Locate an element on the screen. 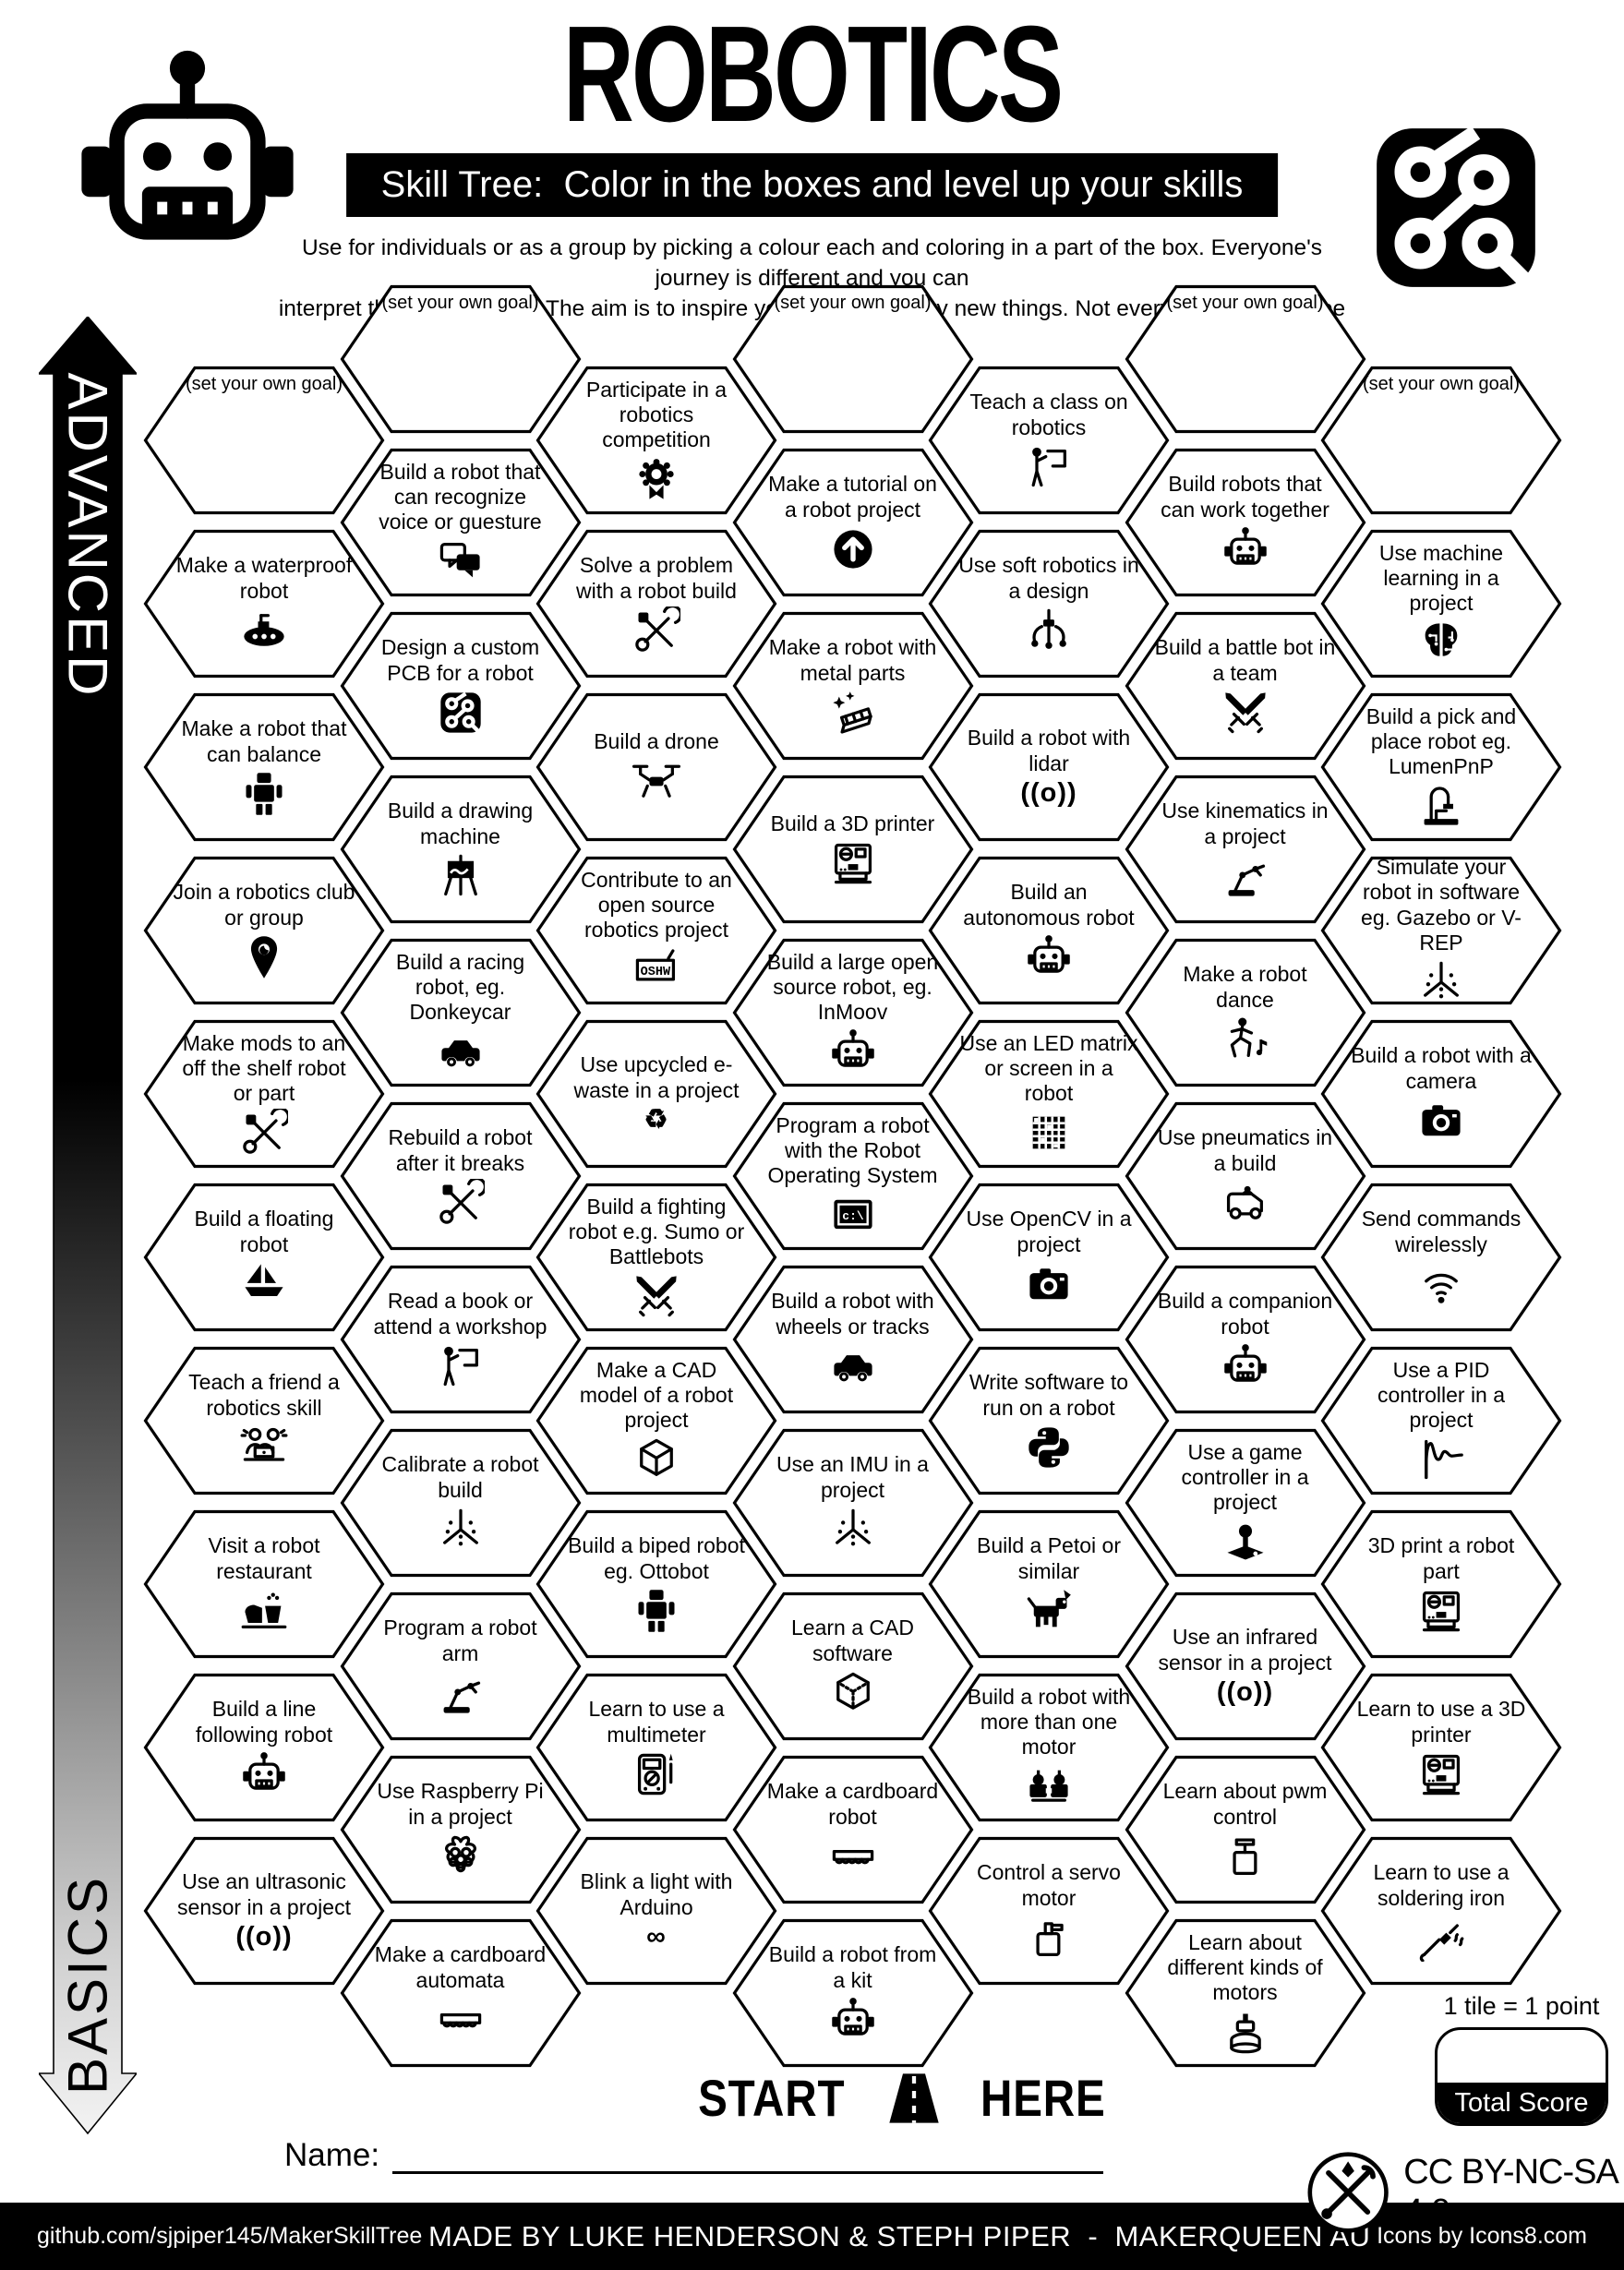  hex-use-a-pid-controller-in-a-project: Use a PID controller in a project is located at coordinates (1441, 1420).